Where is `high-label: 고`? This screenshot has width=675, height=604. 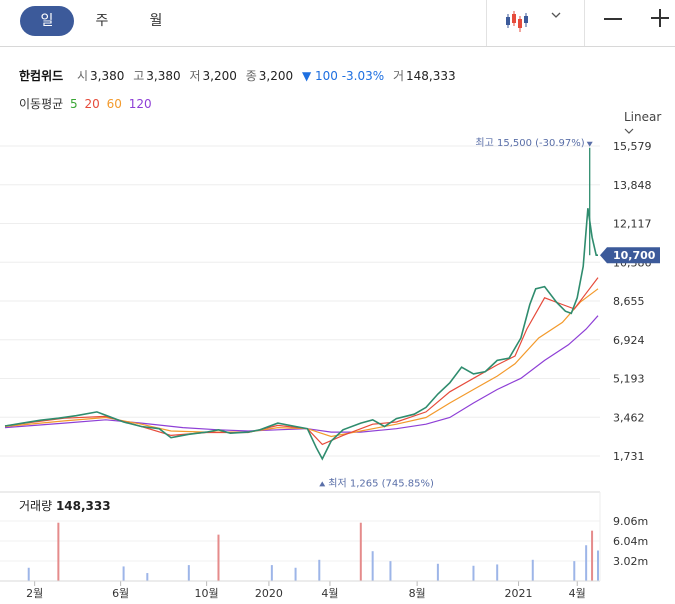 high-label: 고 is located at coordinates (139, 76).